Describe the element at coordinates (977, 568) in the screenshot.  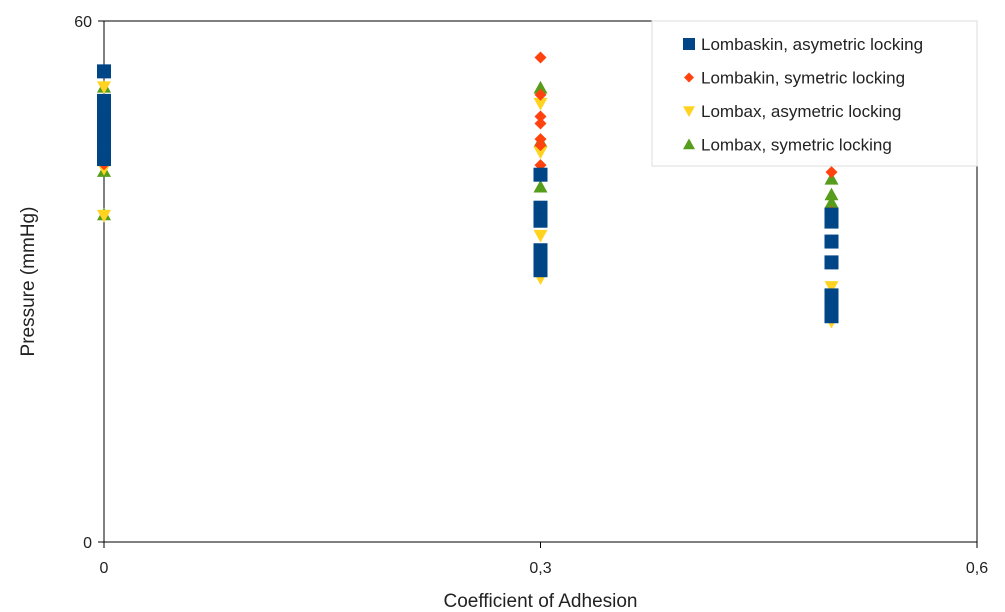
I see `x-tick-label: 0,6` at that location.